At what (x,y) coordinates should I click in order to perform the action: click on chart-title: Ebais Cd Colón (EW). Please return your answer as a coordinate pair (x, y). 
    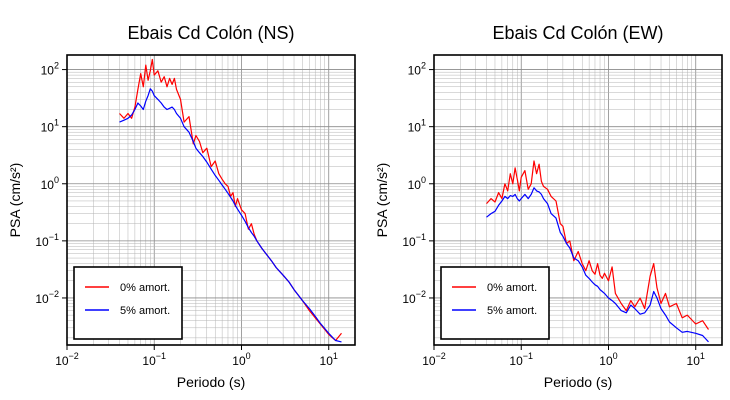
    Looking at the image, I should click on (577, 33).